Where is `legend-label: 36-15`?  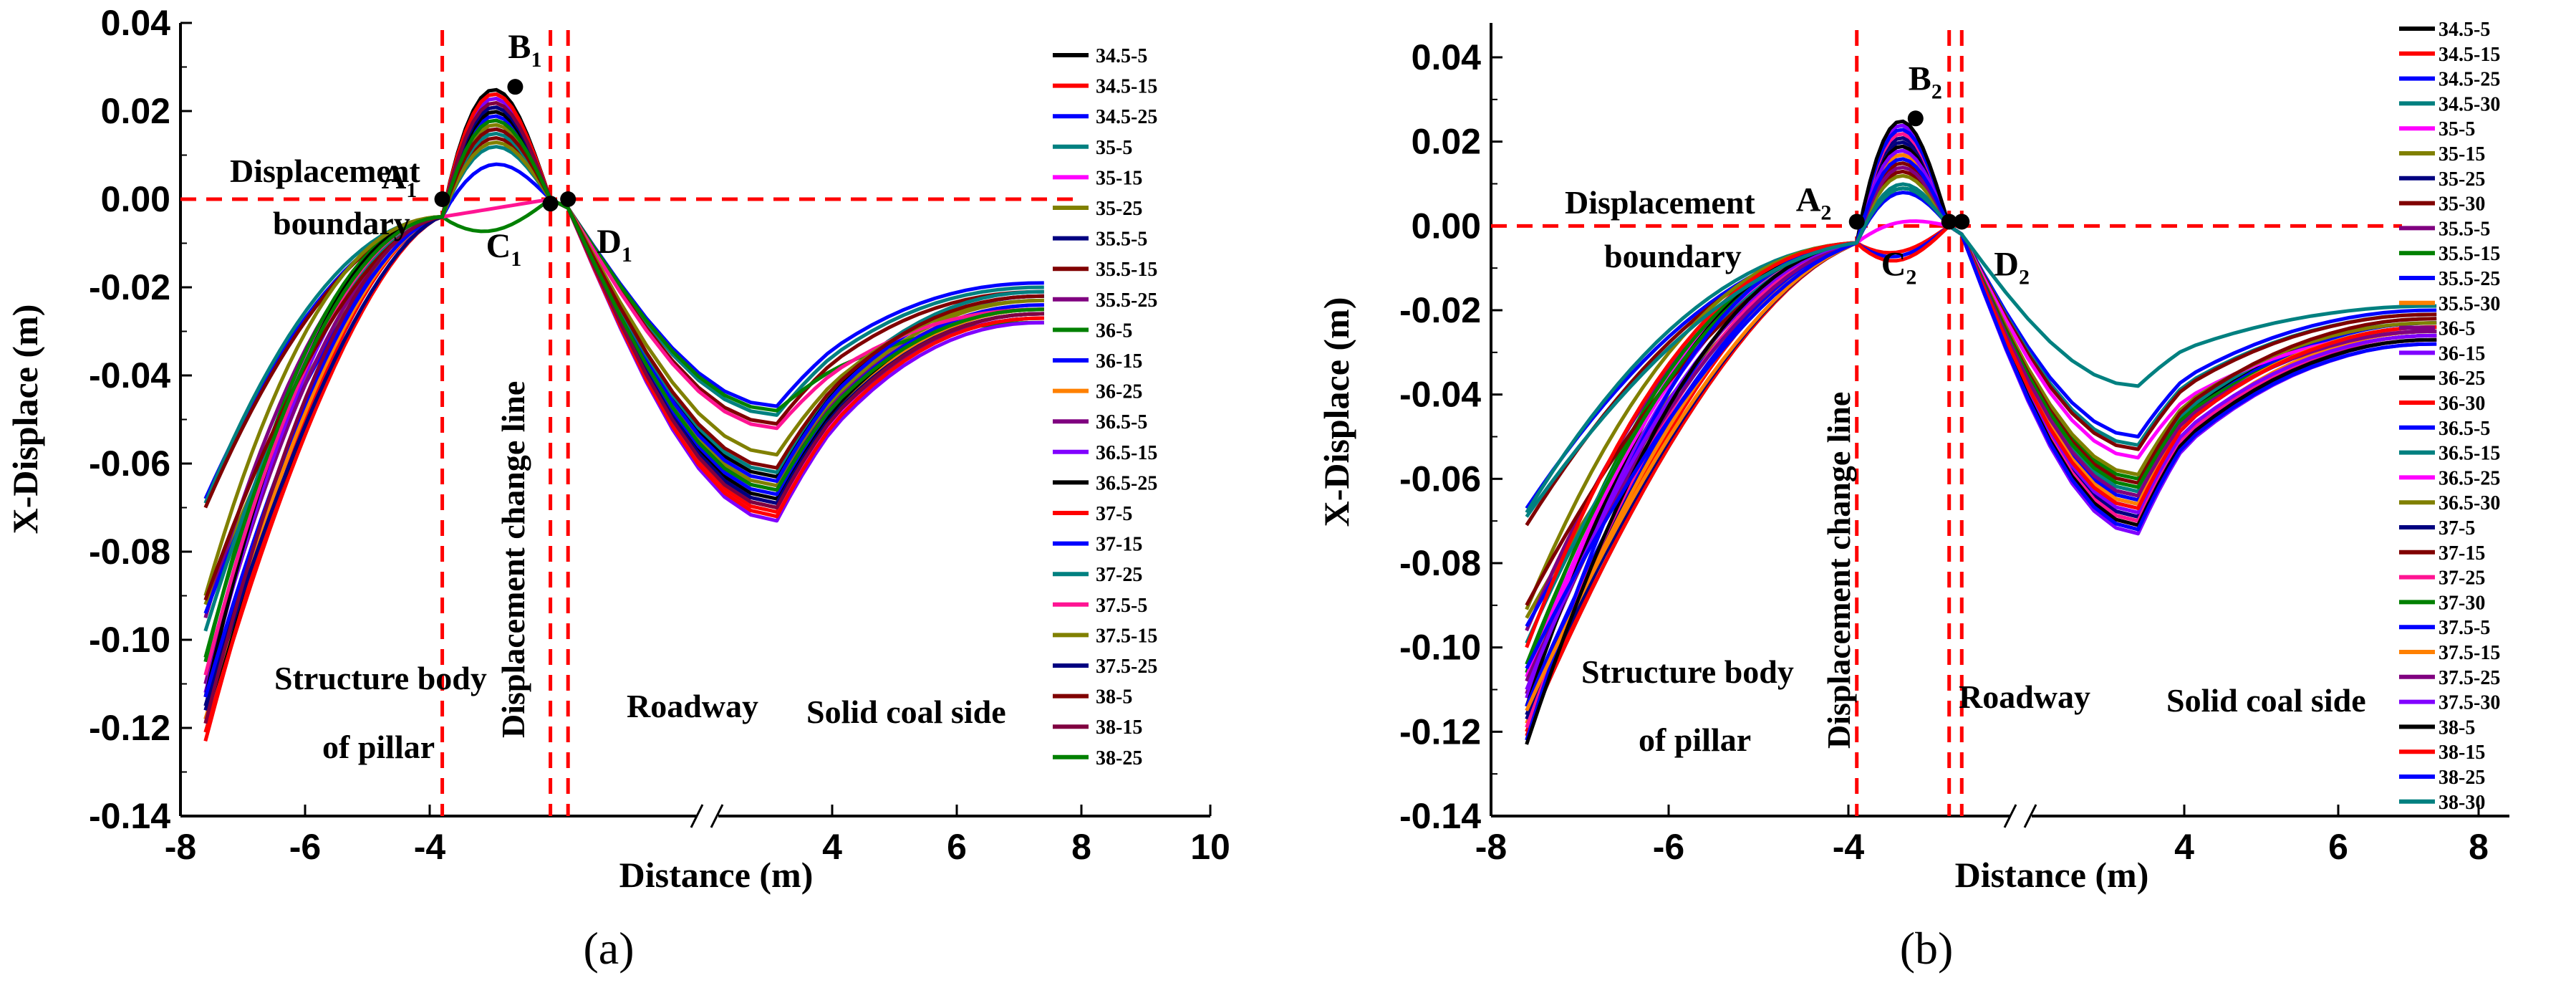
legend-label: 36-15 is located at coordinates (1119, 361).